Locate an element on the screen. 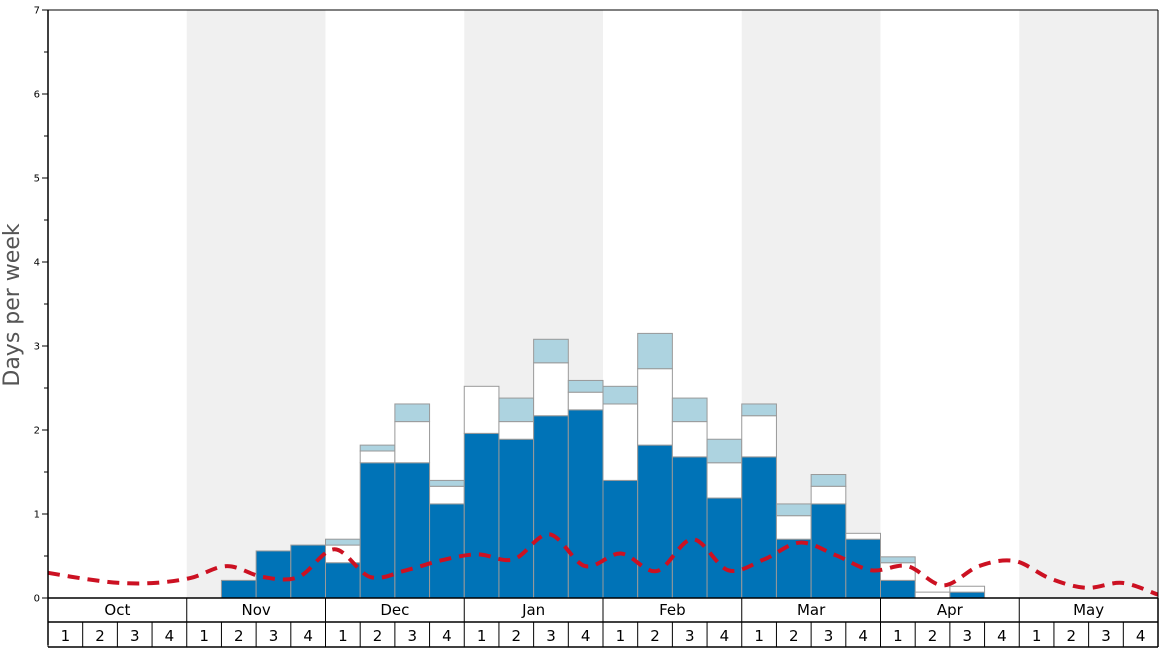  month-label-feb: Feb is located at coordinates (672, 610).